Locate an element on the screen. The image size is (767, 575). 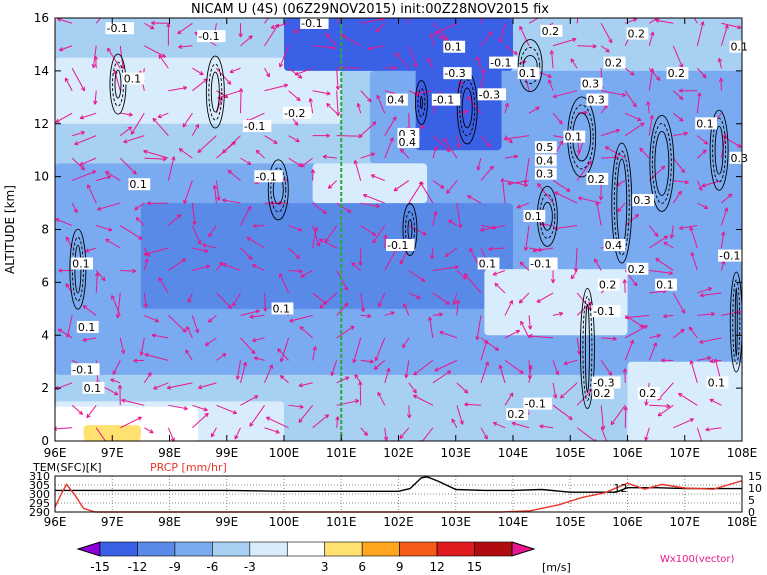
ts-x-tick-label: 99E is located at coordinates (226, 522).